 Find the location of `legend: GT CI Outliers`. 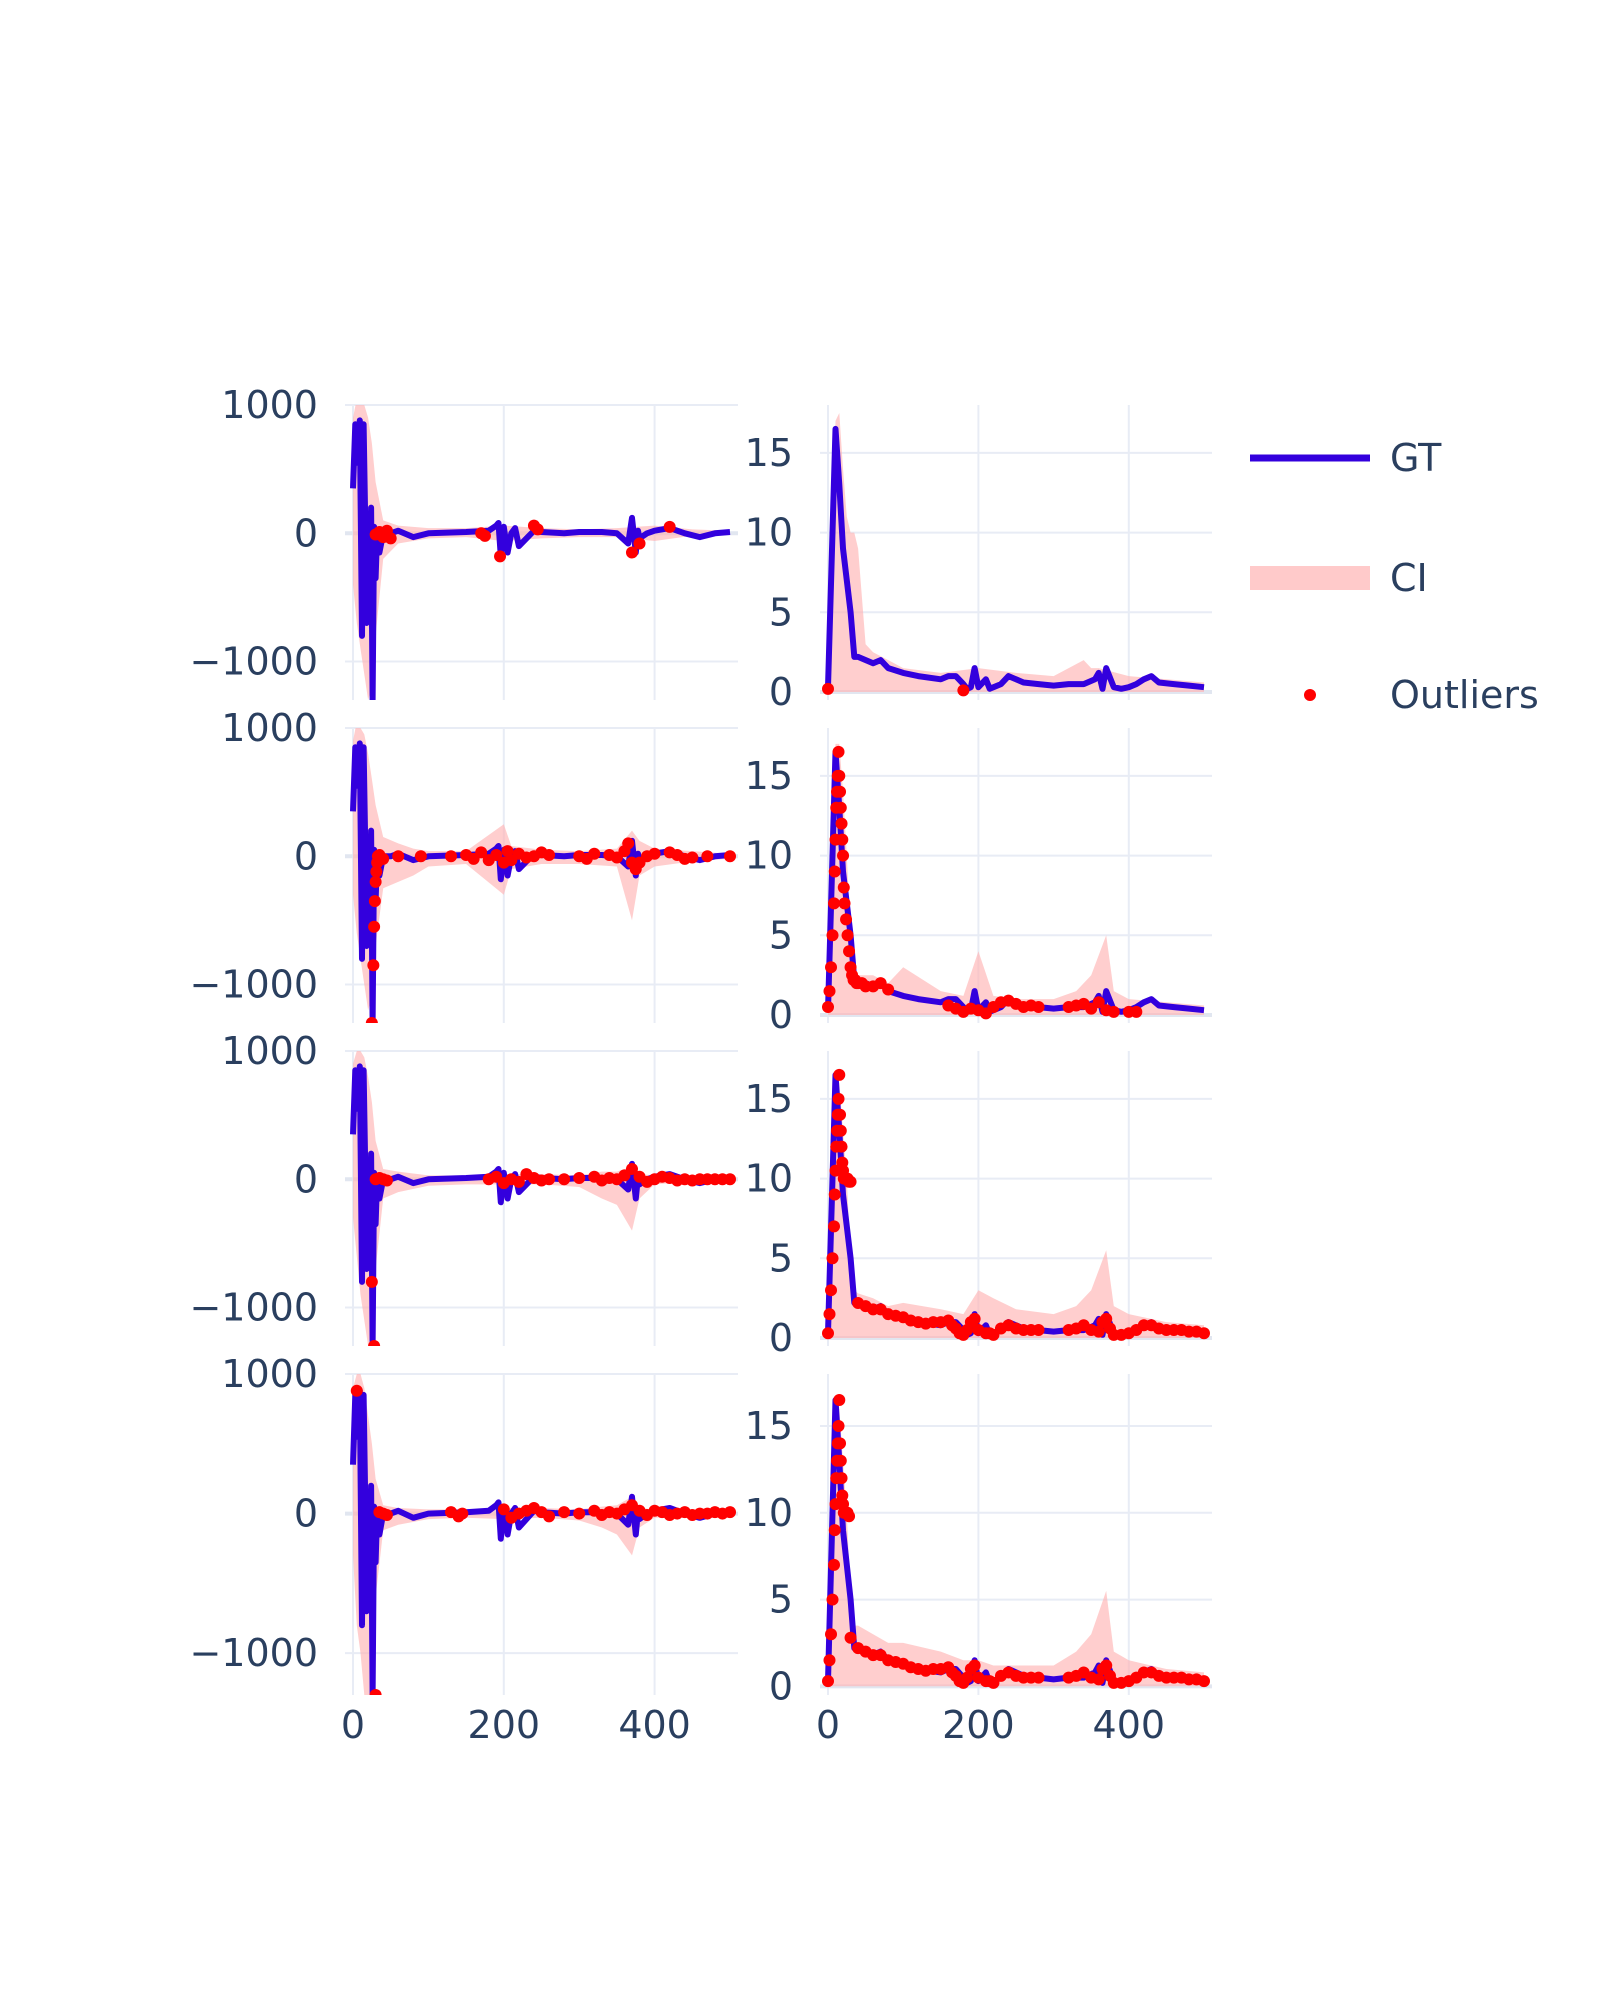

legend: GT CI Outliers is located at coordinates (1394, 576).